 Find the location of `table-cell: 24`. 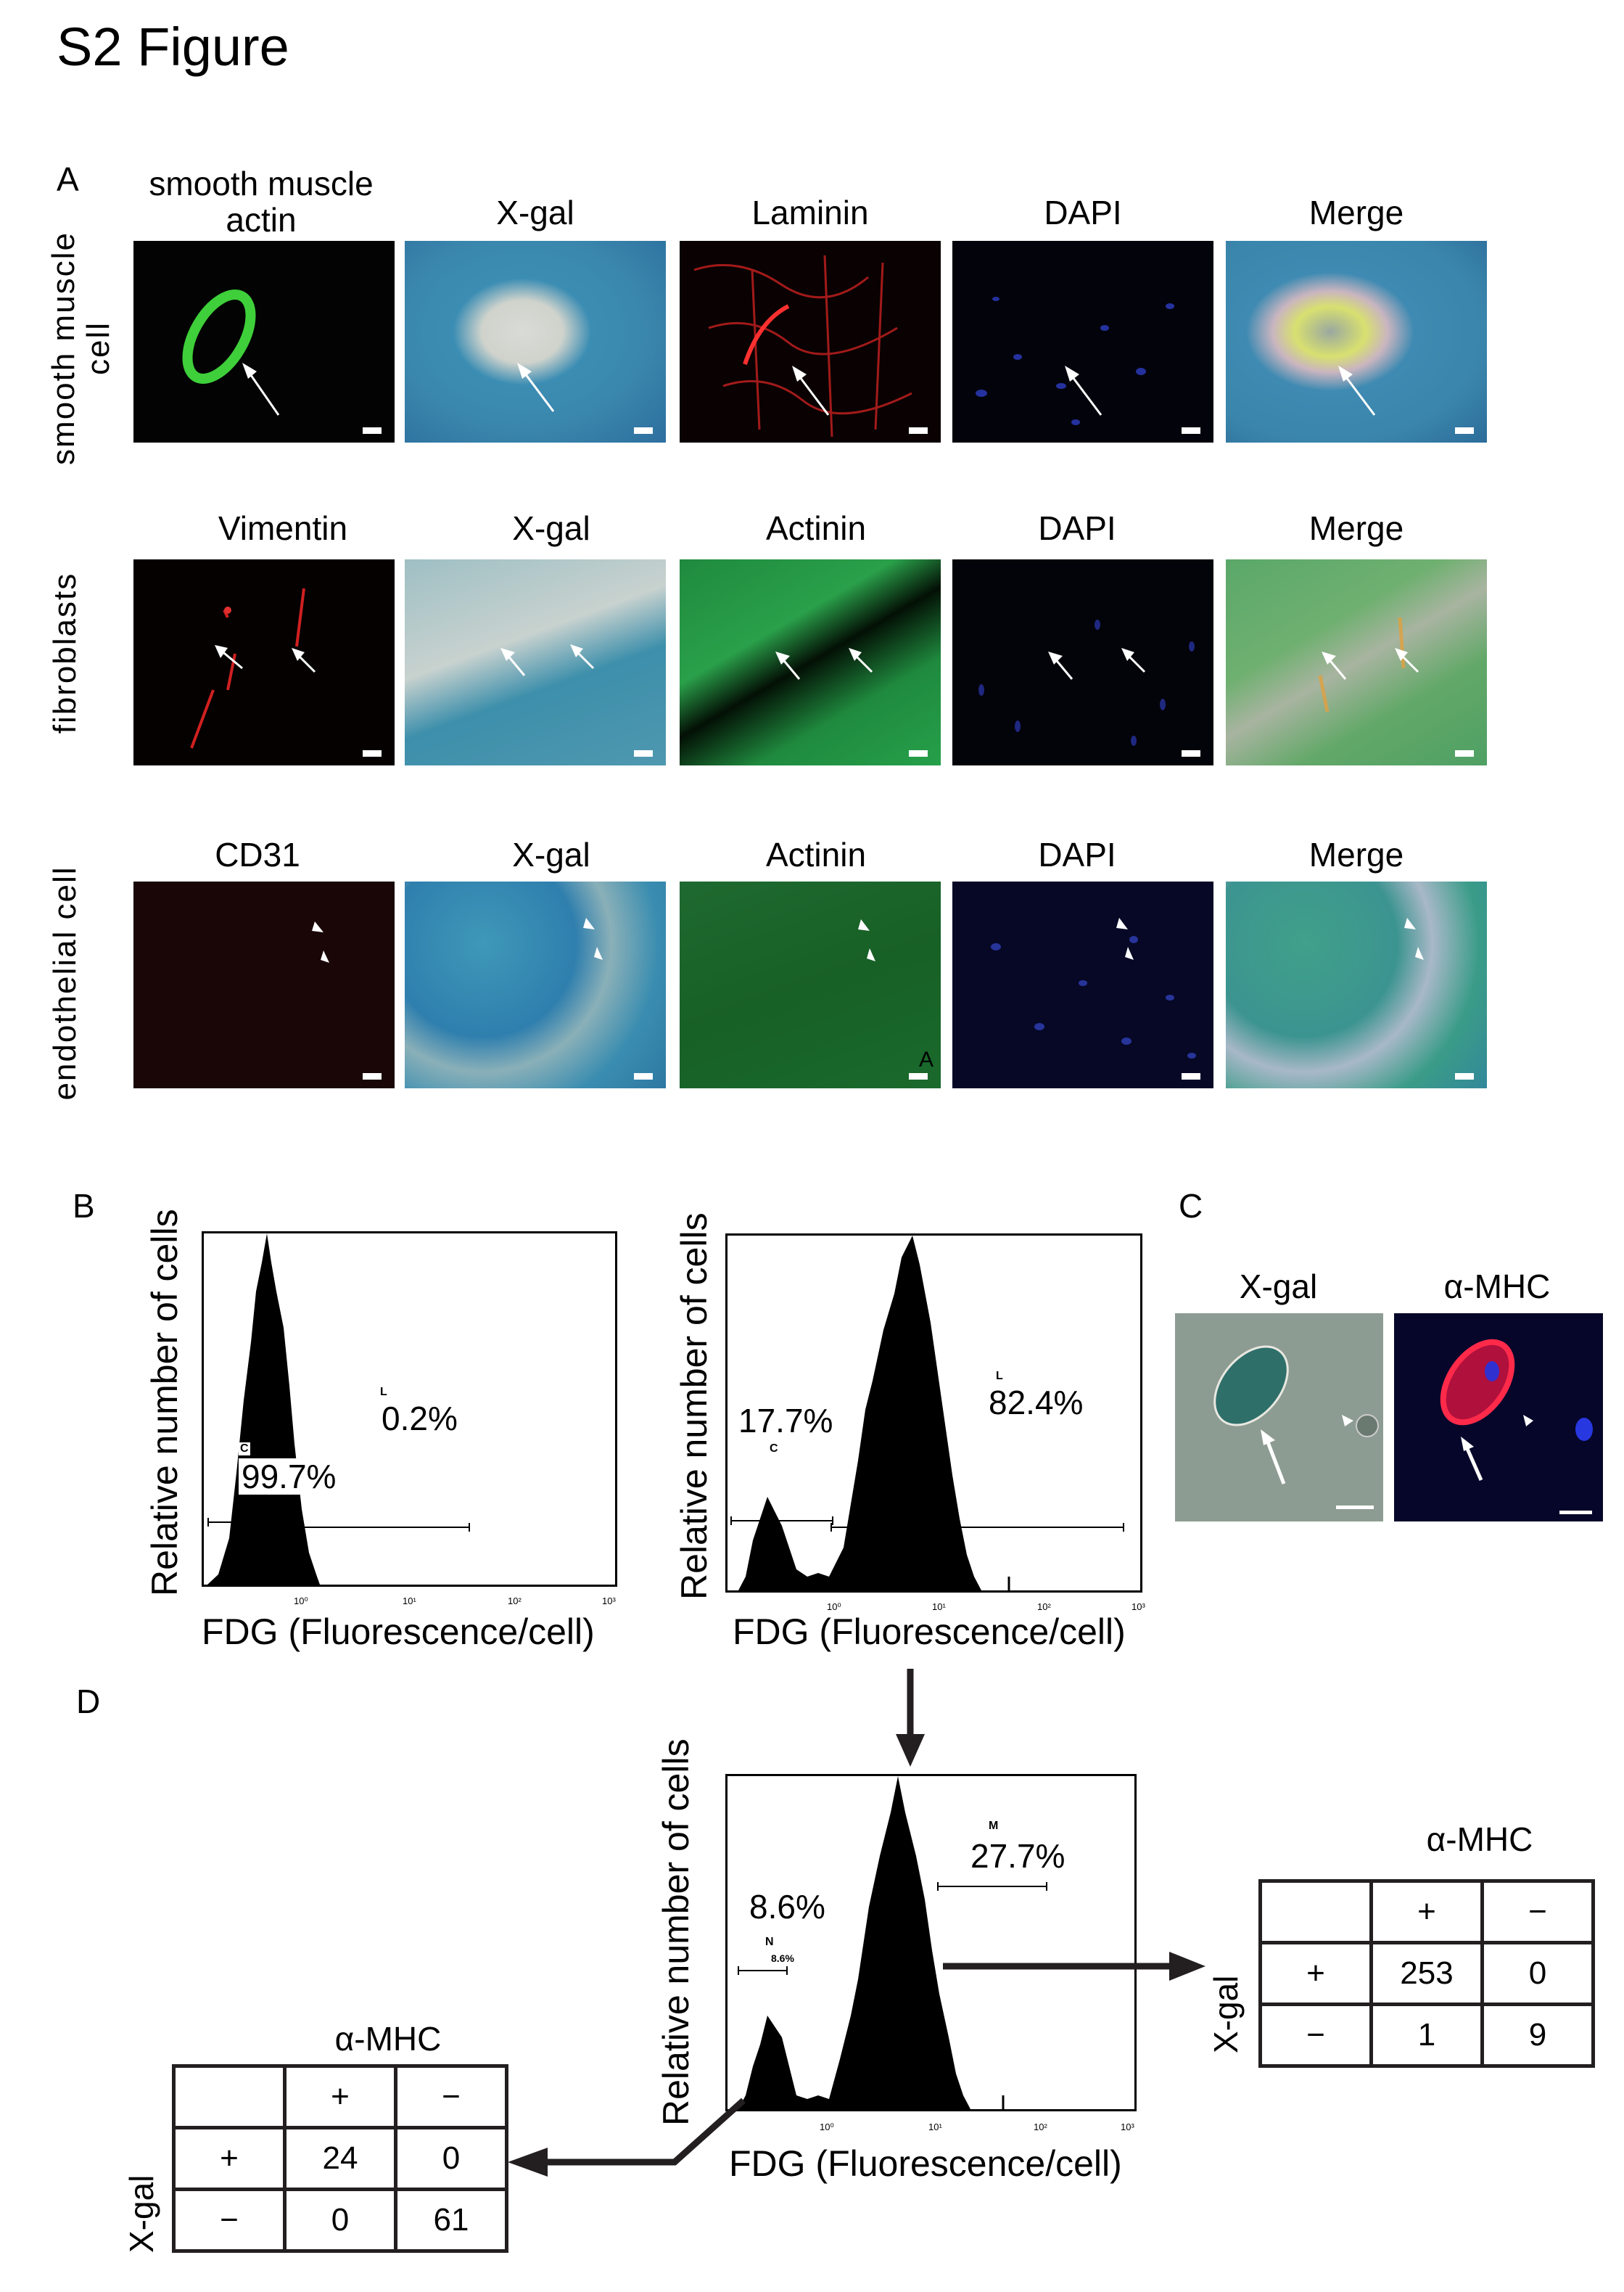

table-cell: 24 is located at coordinates (340, 2158).